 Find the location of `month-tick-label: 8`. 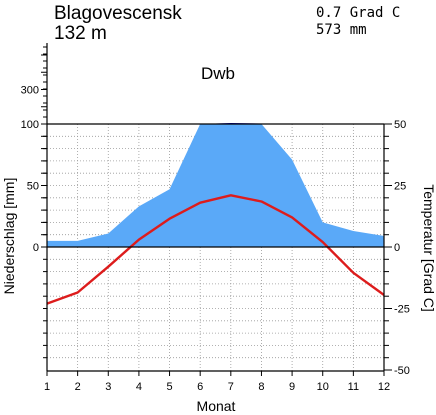

month-tick-label: 8 is located at coordinates (261, 387).